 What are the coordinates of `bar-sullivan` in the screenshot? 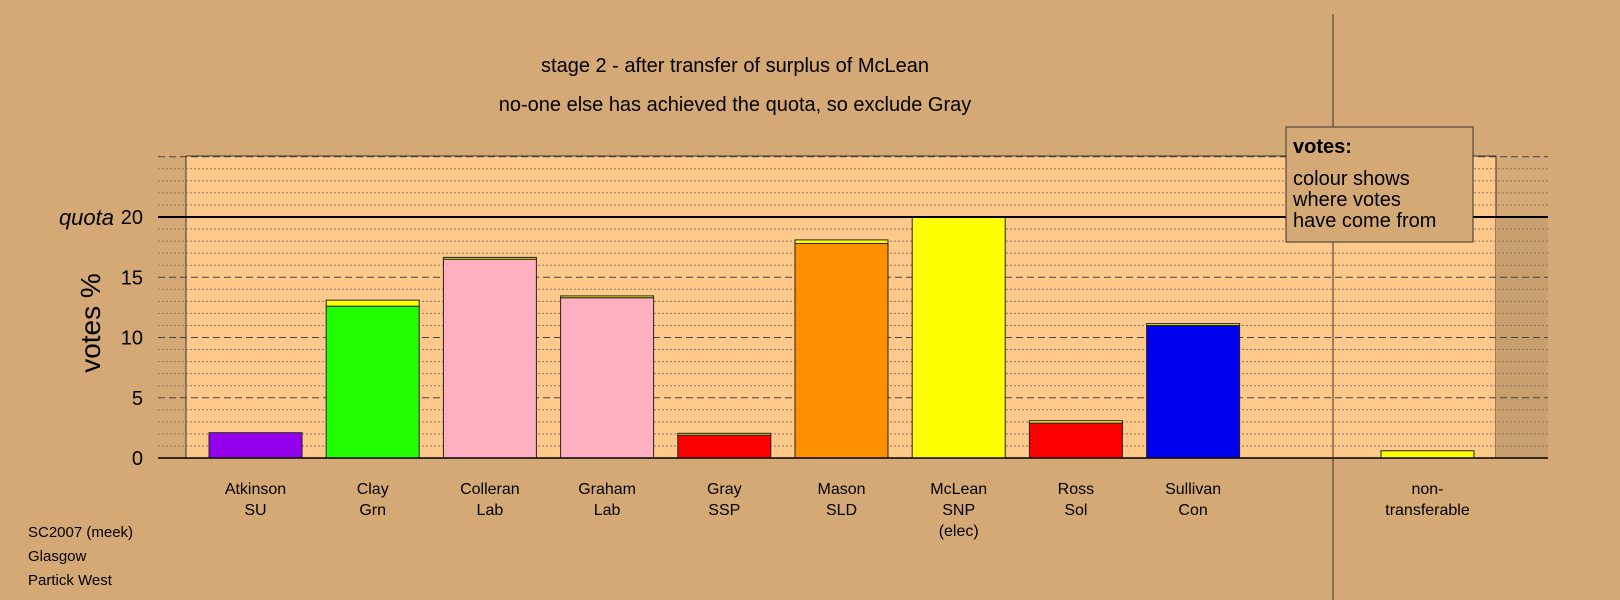 It's located at (1193, 391).